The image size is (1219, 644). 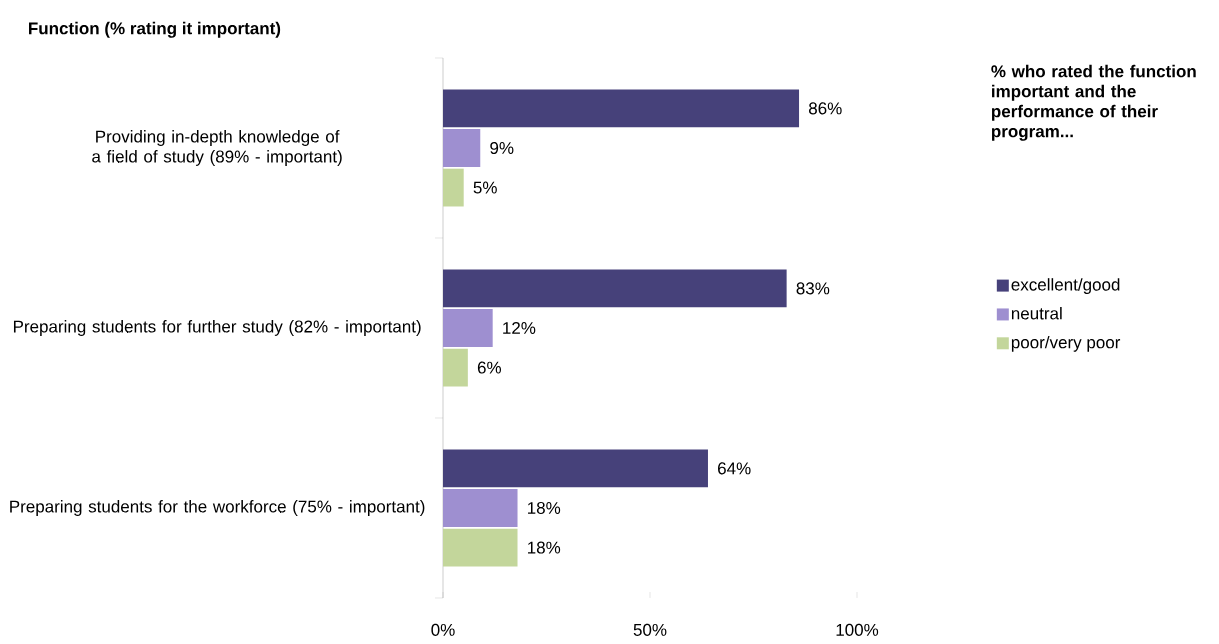 I want to click on data-label: 86%, so click(x=825, y=108).